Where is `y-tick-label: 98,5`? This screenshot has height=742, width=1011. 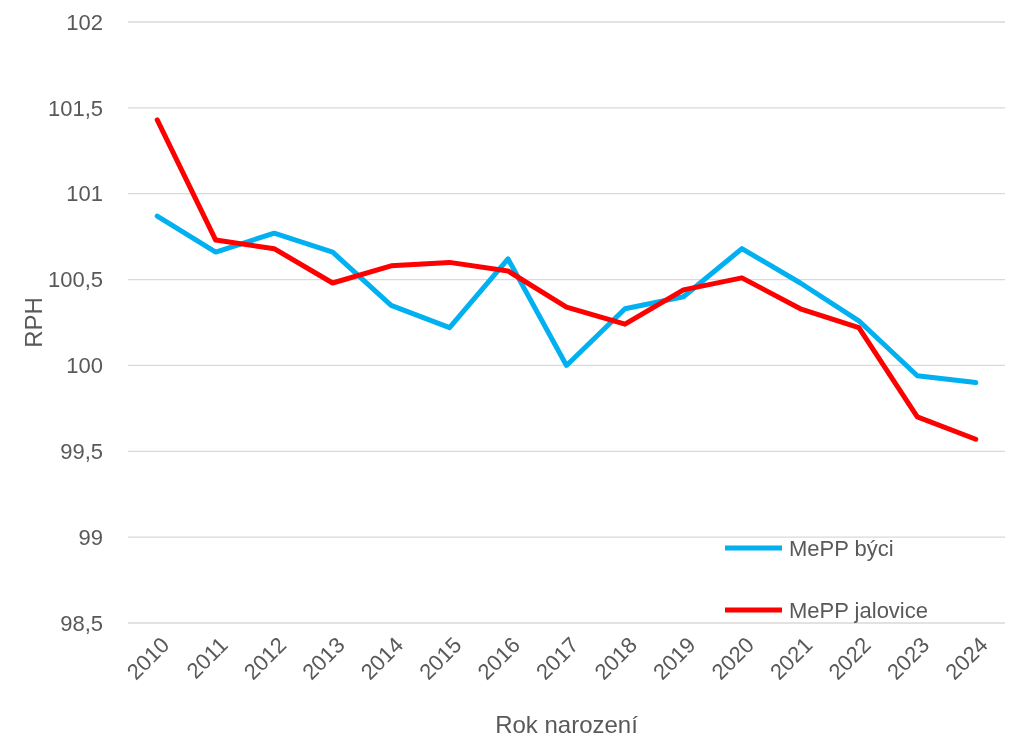 y-tick-label: 98,5 is located at coordinates (81, 623).